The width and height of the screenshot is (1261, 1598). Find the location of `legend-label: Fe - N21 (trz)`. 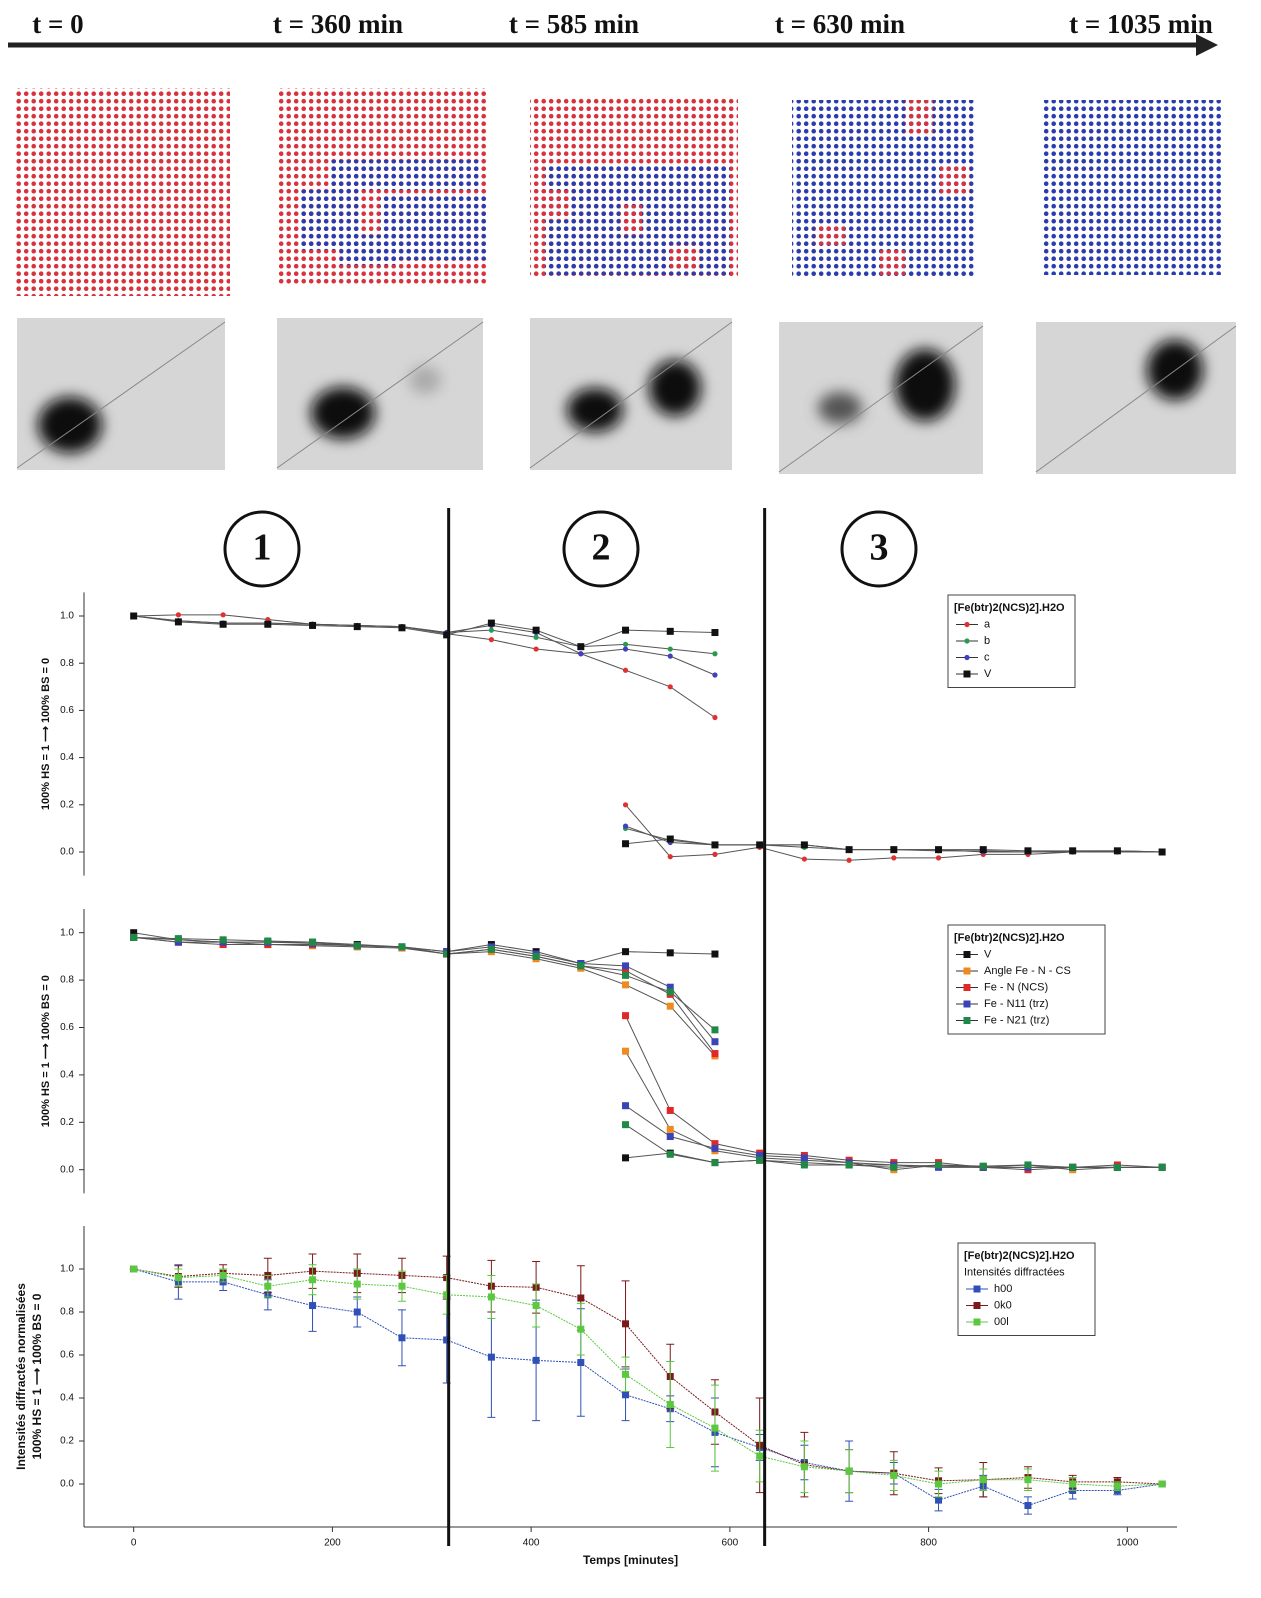

legend-label: Fe - N21 (trz) is located at coordinates (1016, 1020).